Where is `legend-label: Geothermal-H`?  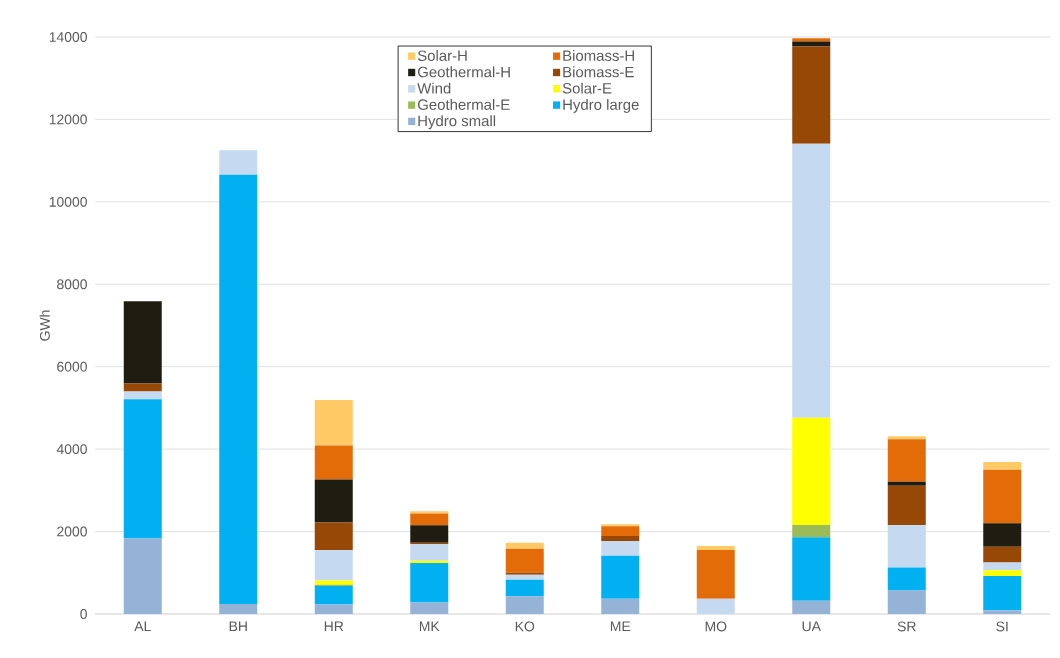
legend-label: Geothermal-H is located at coordinates (463, 72).